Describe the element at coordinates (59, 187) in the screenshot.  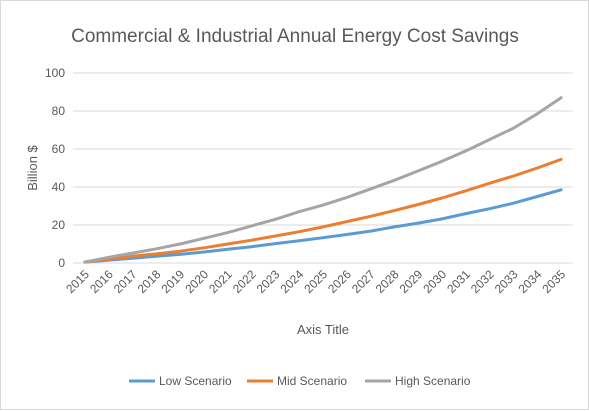
I see `y-tick-label: 40` at that location.